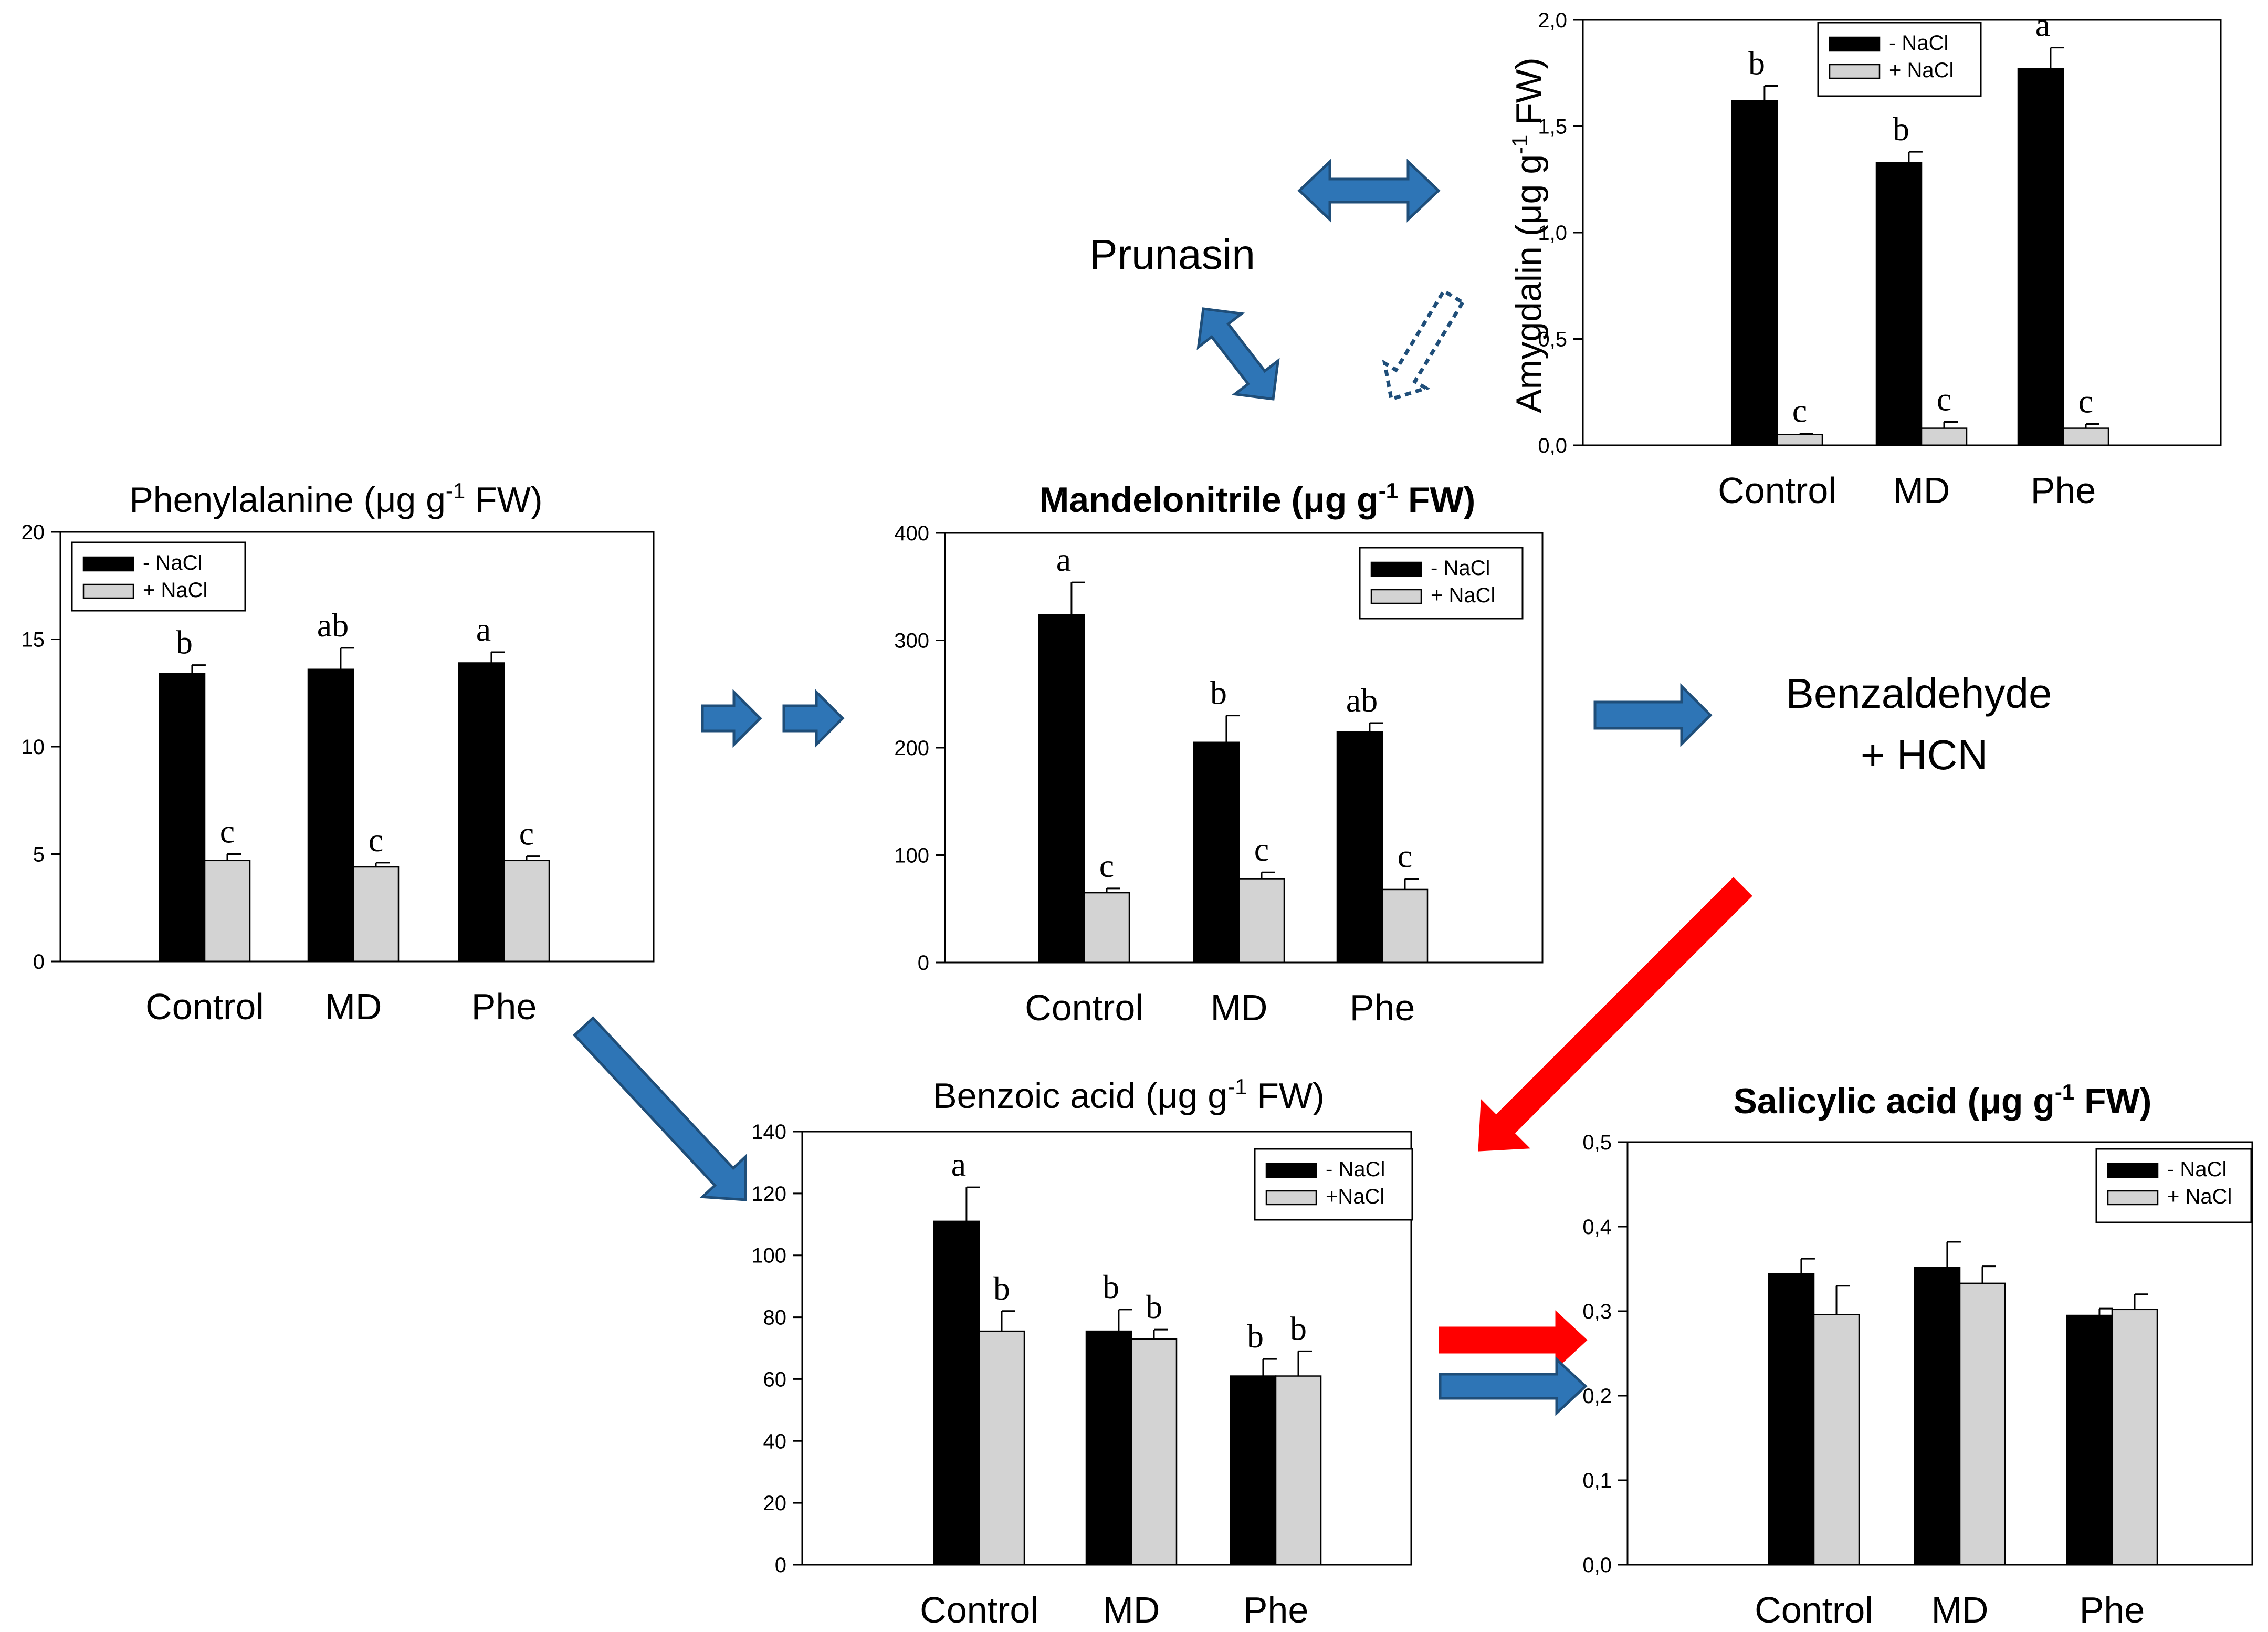 Image resolution: width=2268 pixels, height=1632 pixels. What do you see at coordinates (1423, 345) in the screenshot?
I see `arrow-amygdalin-mandelonitrile-dashed` at bounding box center [1423, 345].